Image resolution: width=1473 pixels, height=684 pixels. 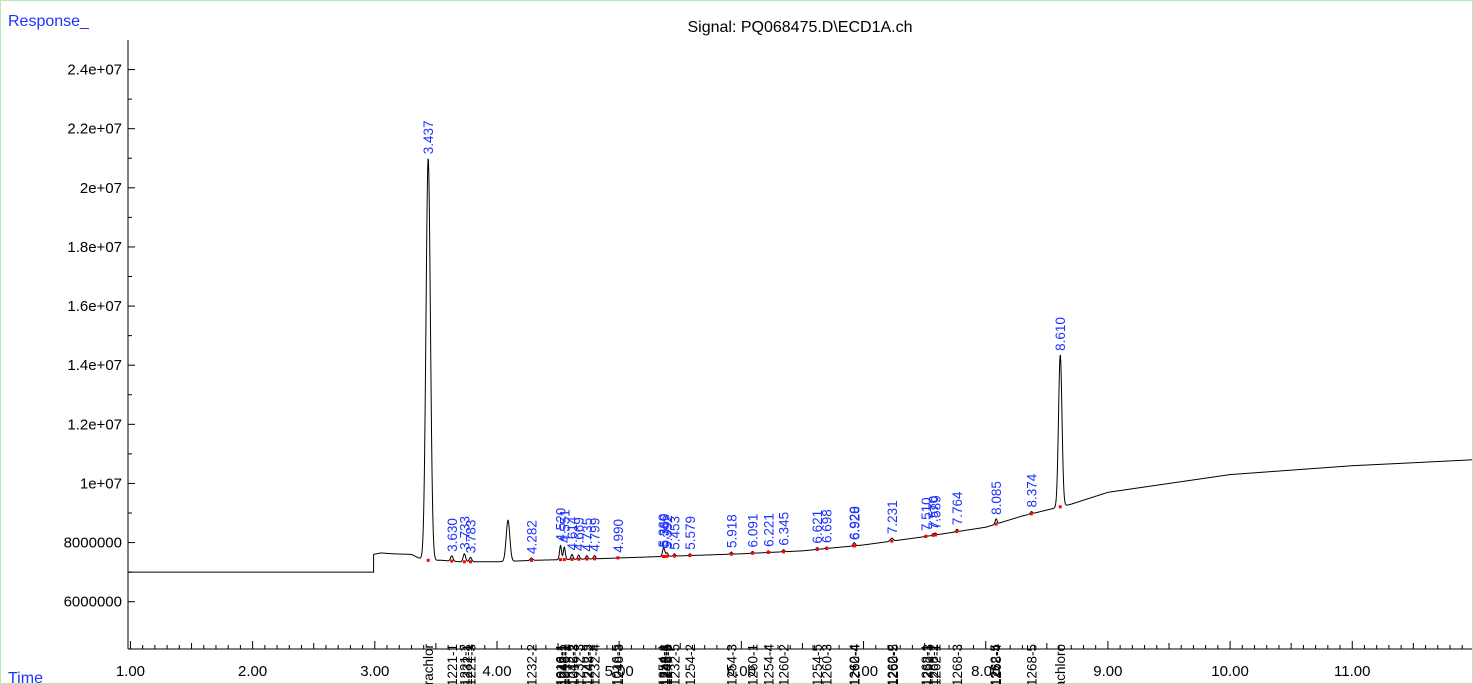 I want to click on x-tick-label: 7.00, so click(x=863, y=671).